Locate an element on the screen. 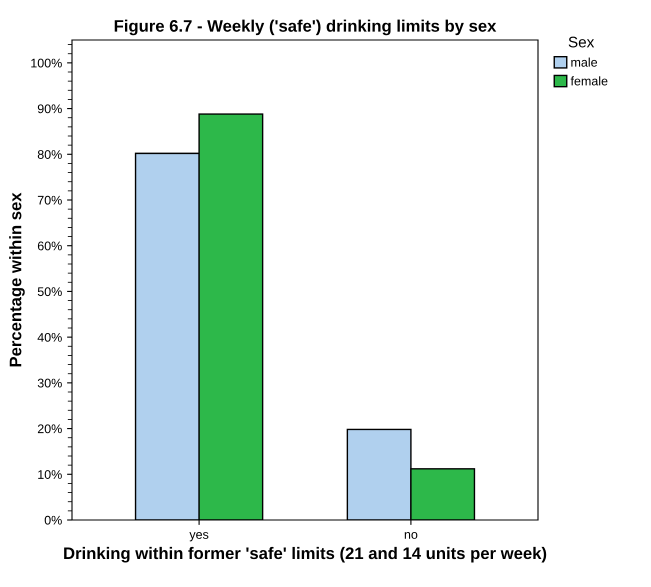 This screenshot has width=651, height=587. y-tick-label: 80% is located at coordinates (50, 154).